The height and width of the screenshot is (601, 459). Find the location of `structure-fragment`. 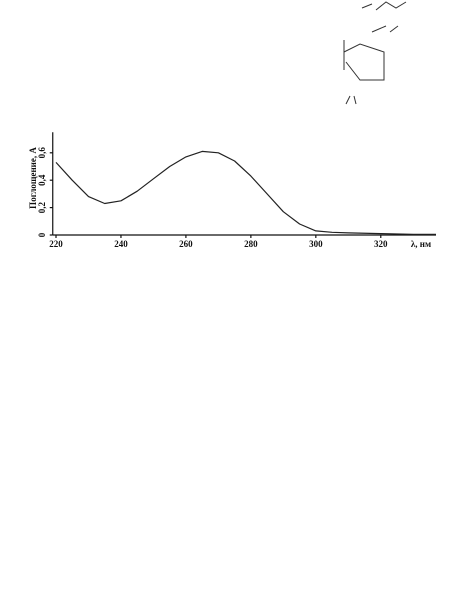

structure-fragment is located at coordinates (375, 53).